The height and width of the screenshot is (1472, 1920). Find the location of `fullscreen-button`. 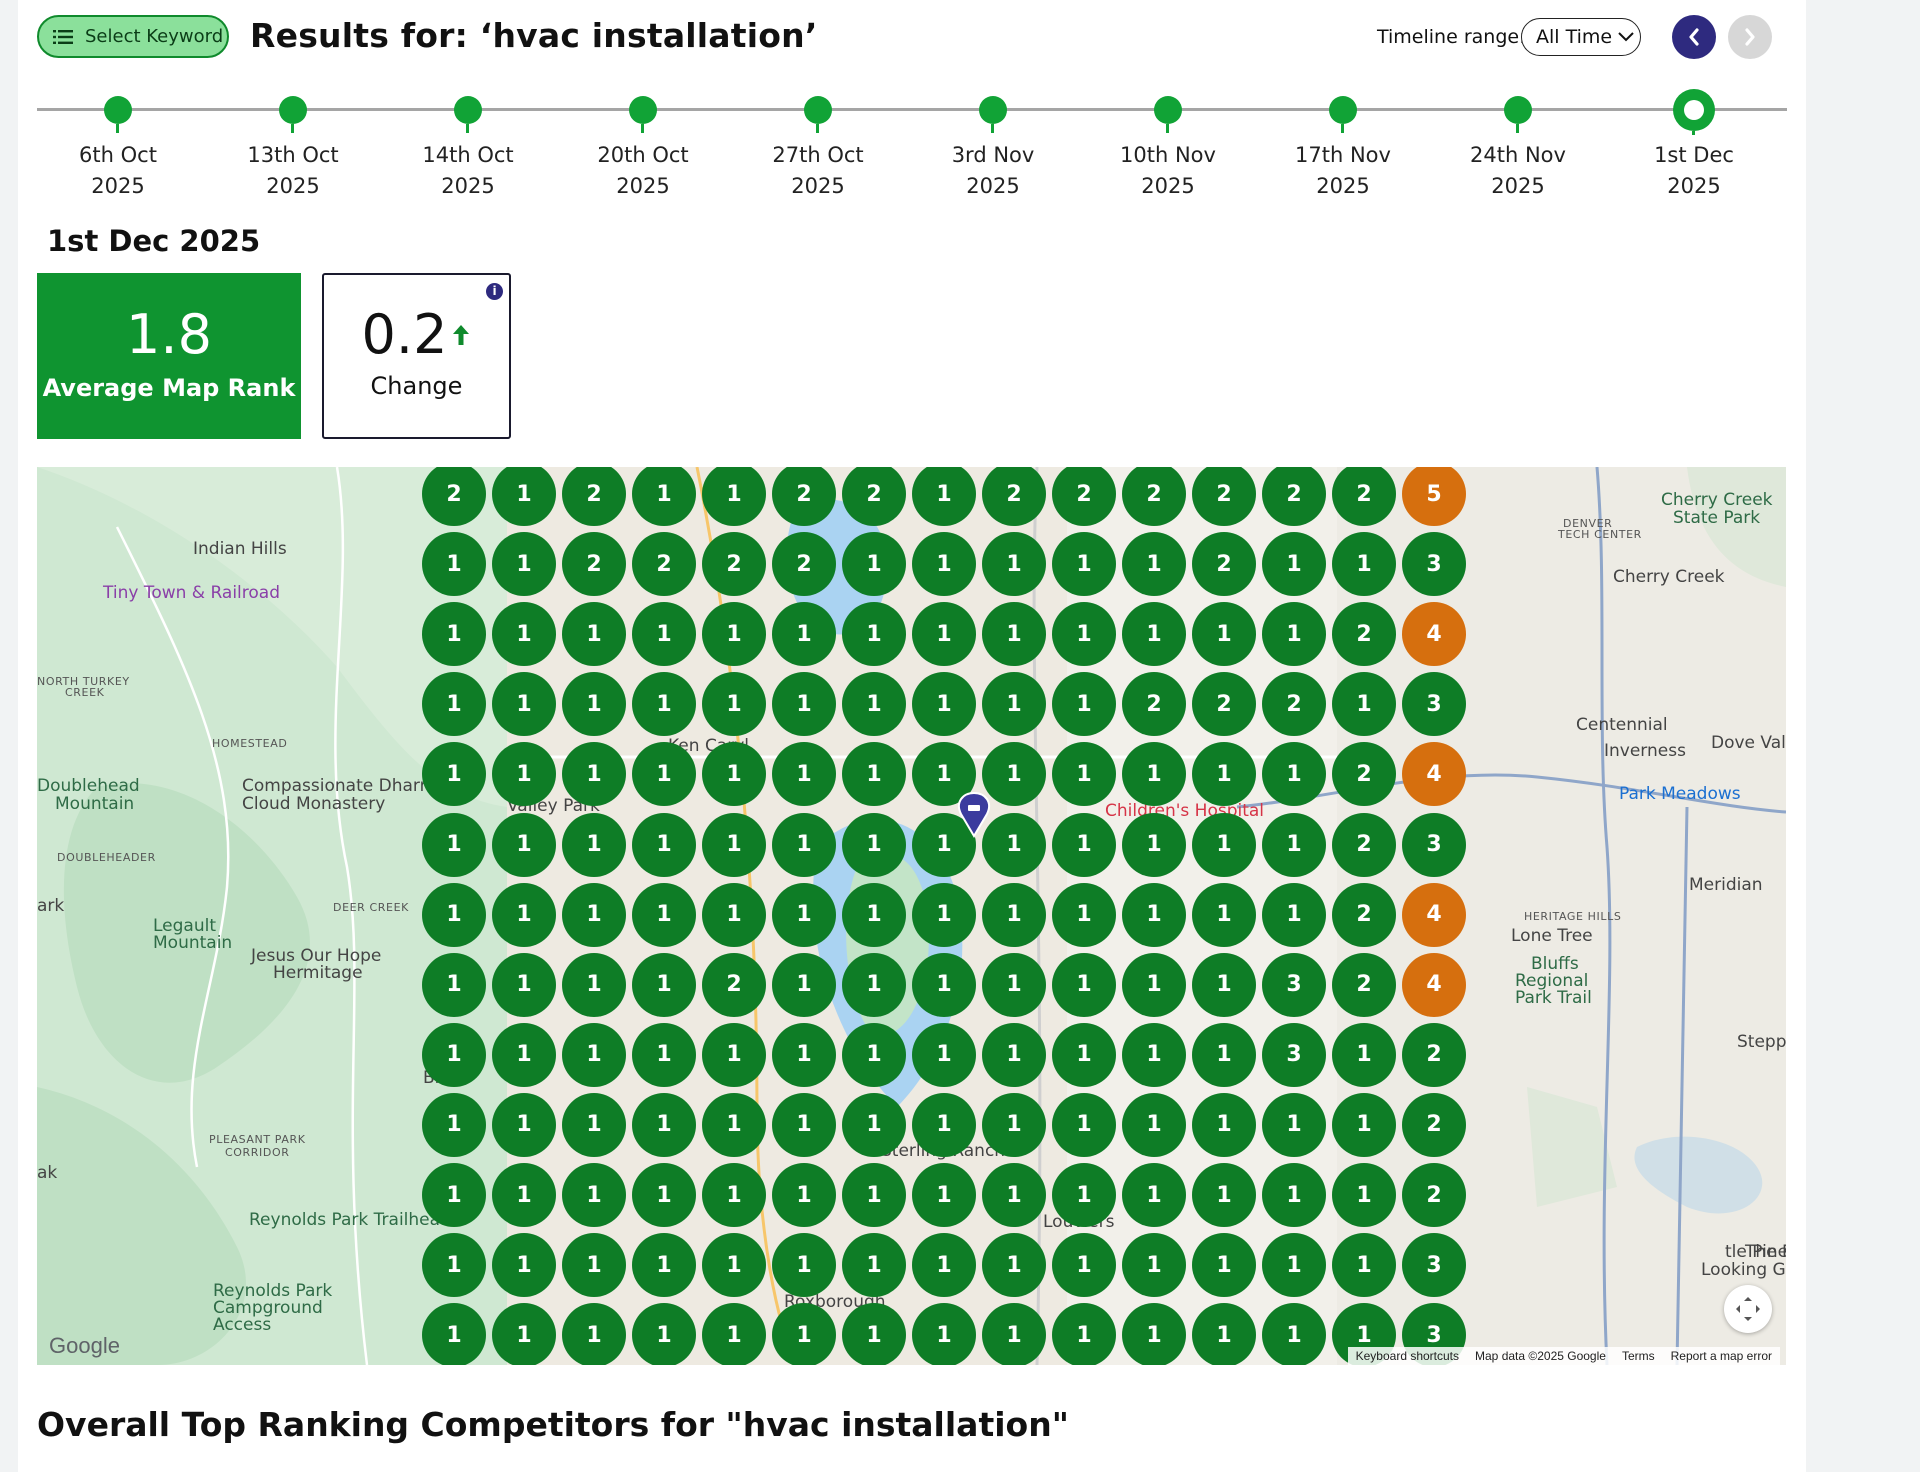

fullscreen-button is located at coordinates (1748, 1309).